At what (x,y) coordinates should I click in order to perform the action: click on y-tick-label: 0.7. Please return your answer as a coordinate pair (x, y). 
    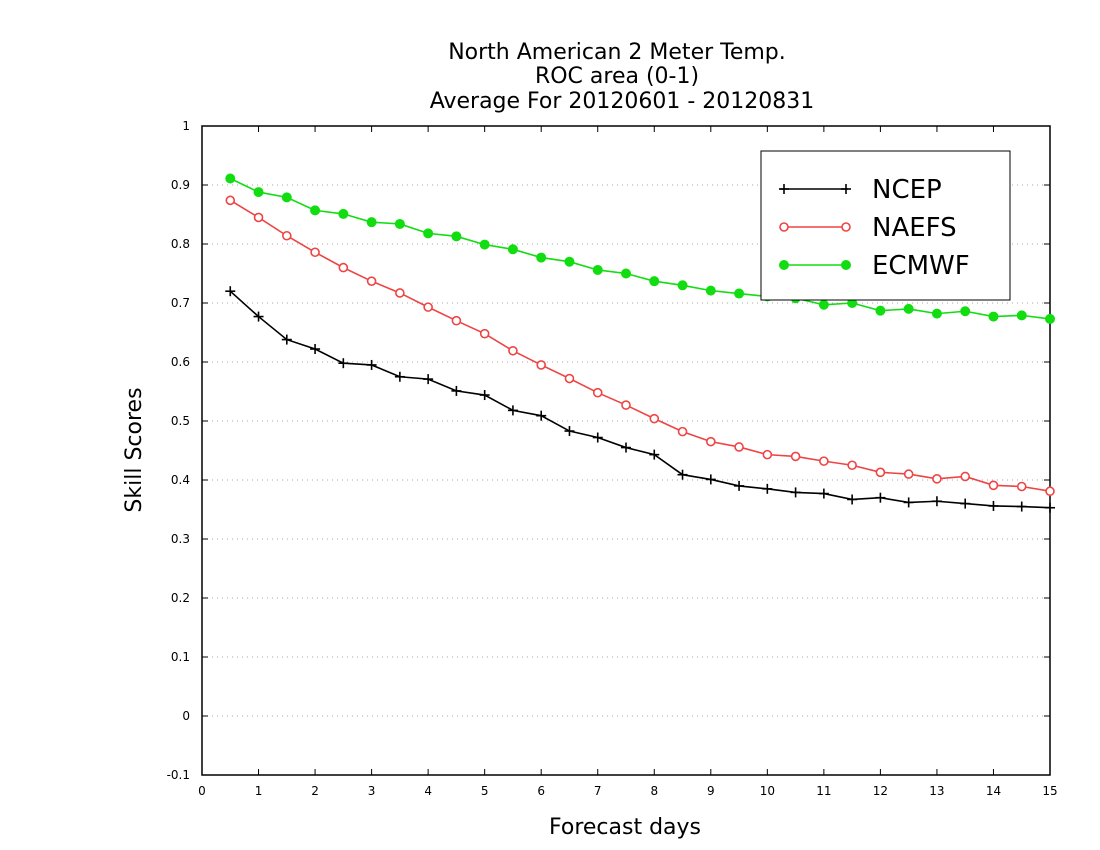
    Looking at the image, I should click on (180, 303).